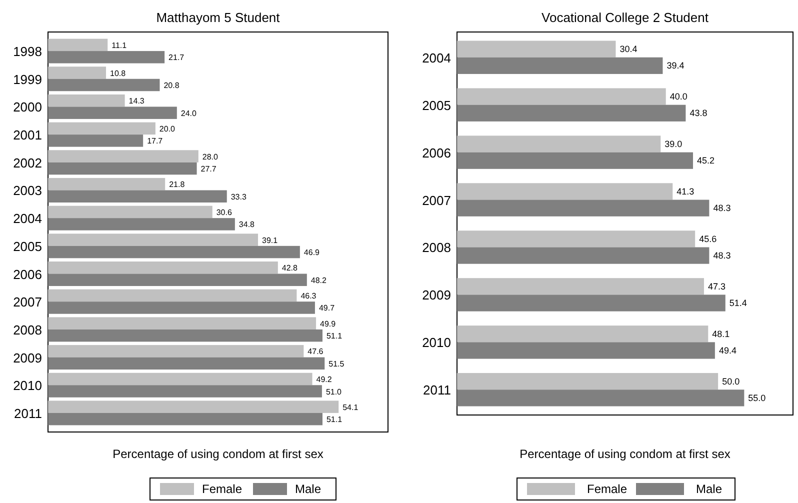  Describe the element at coordinates (172, 85) in the screenshot. I see `data-label: 20.8` at that location.